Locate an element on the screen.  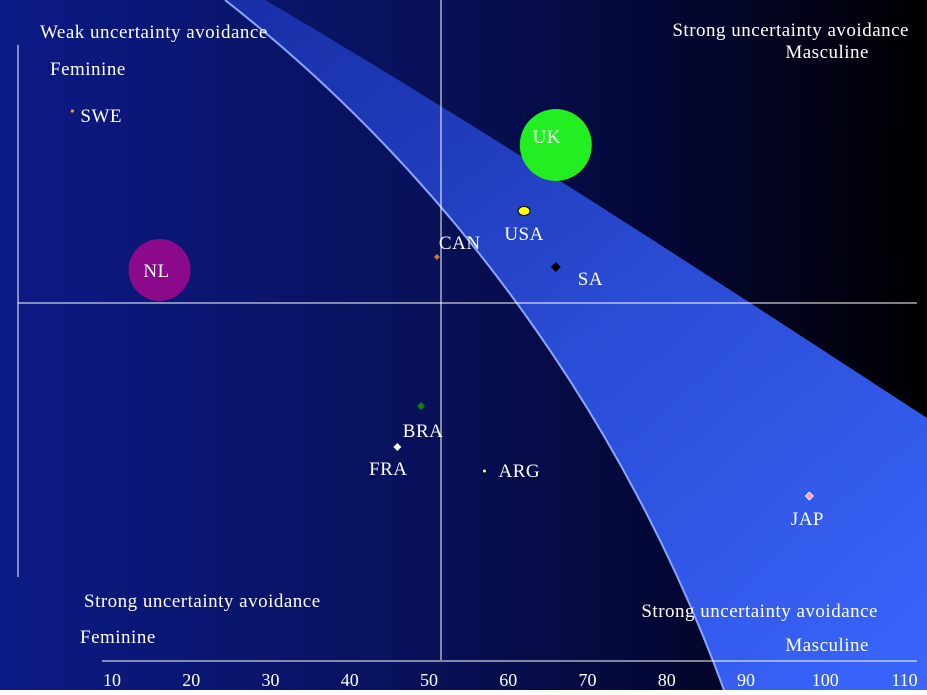
quadrant-label-top-left-line2: Feminine is located at coordinates (88, 69).